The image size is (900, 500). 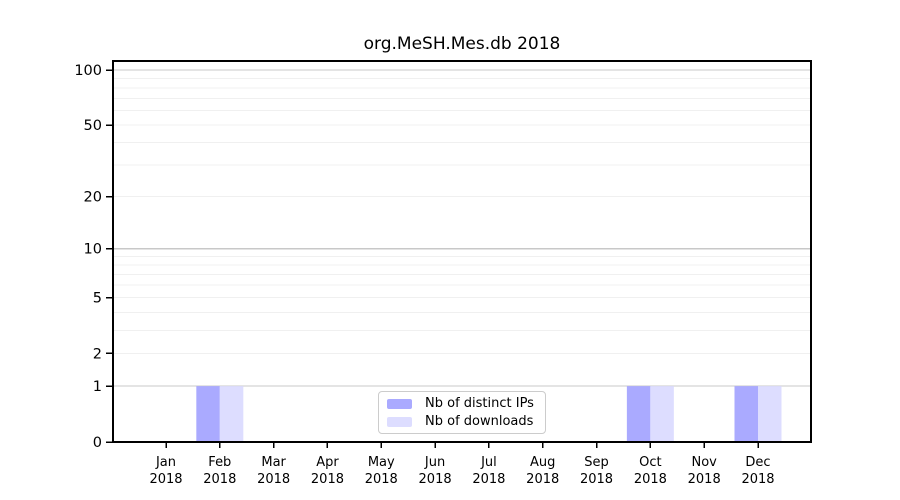 I want to click on y-tick-label: 1, so click(x=97, y=387).